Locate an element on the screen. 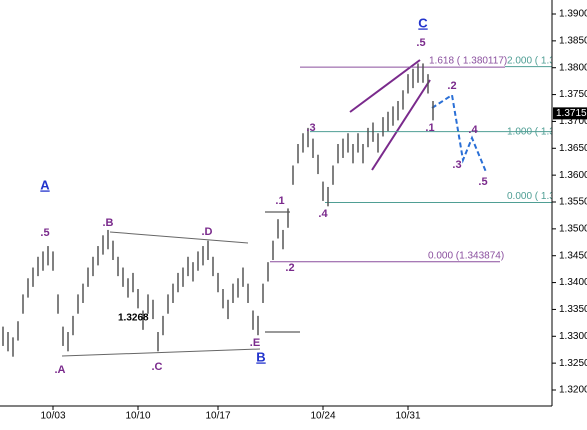 The height and width of the screenshot is (430, 587). fib-label: 1.000 ( 1.3 is located at coordinates (531, 131).